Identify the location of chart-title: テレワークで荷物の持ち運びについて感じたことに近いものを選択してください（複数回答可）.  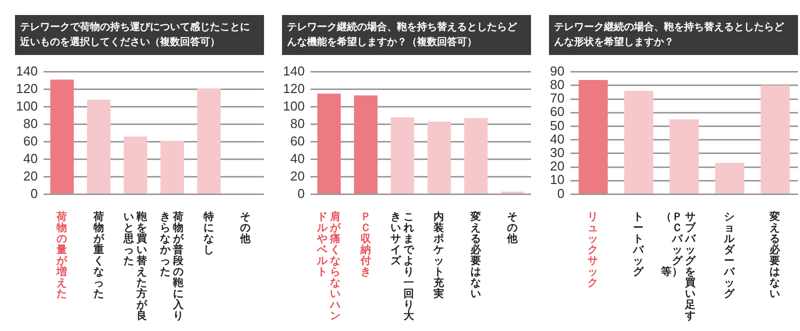
(139, 35).